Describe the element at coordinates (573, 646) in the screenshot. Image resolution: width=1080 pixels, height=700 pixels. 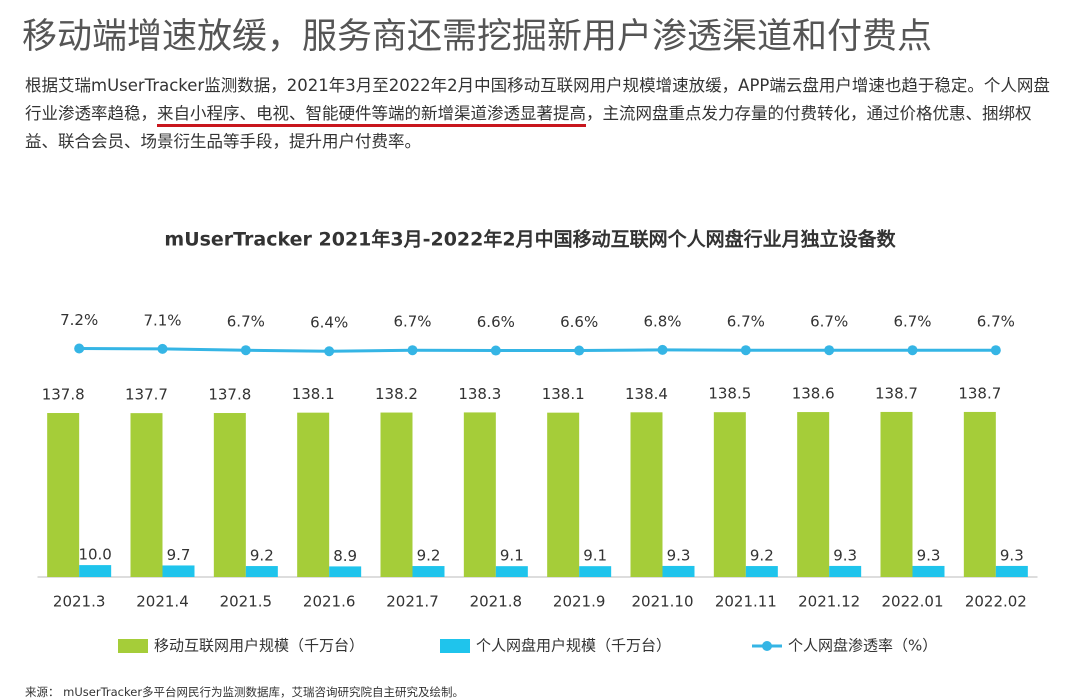
I see `legend-label: 个人网盘用户规模（千万台）` at that location.